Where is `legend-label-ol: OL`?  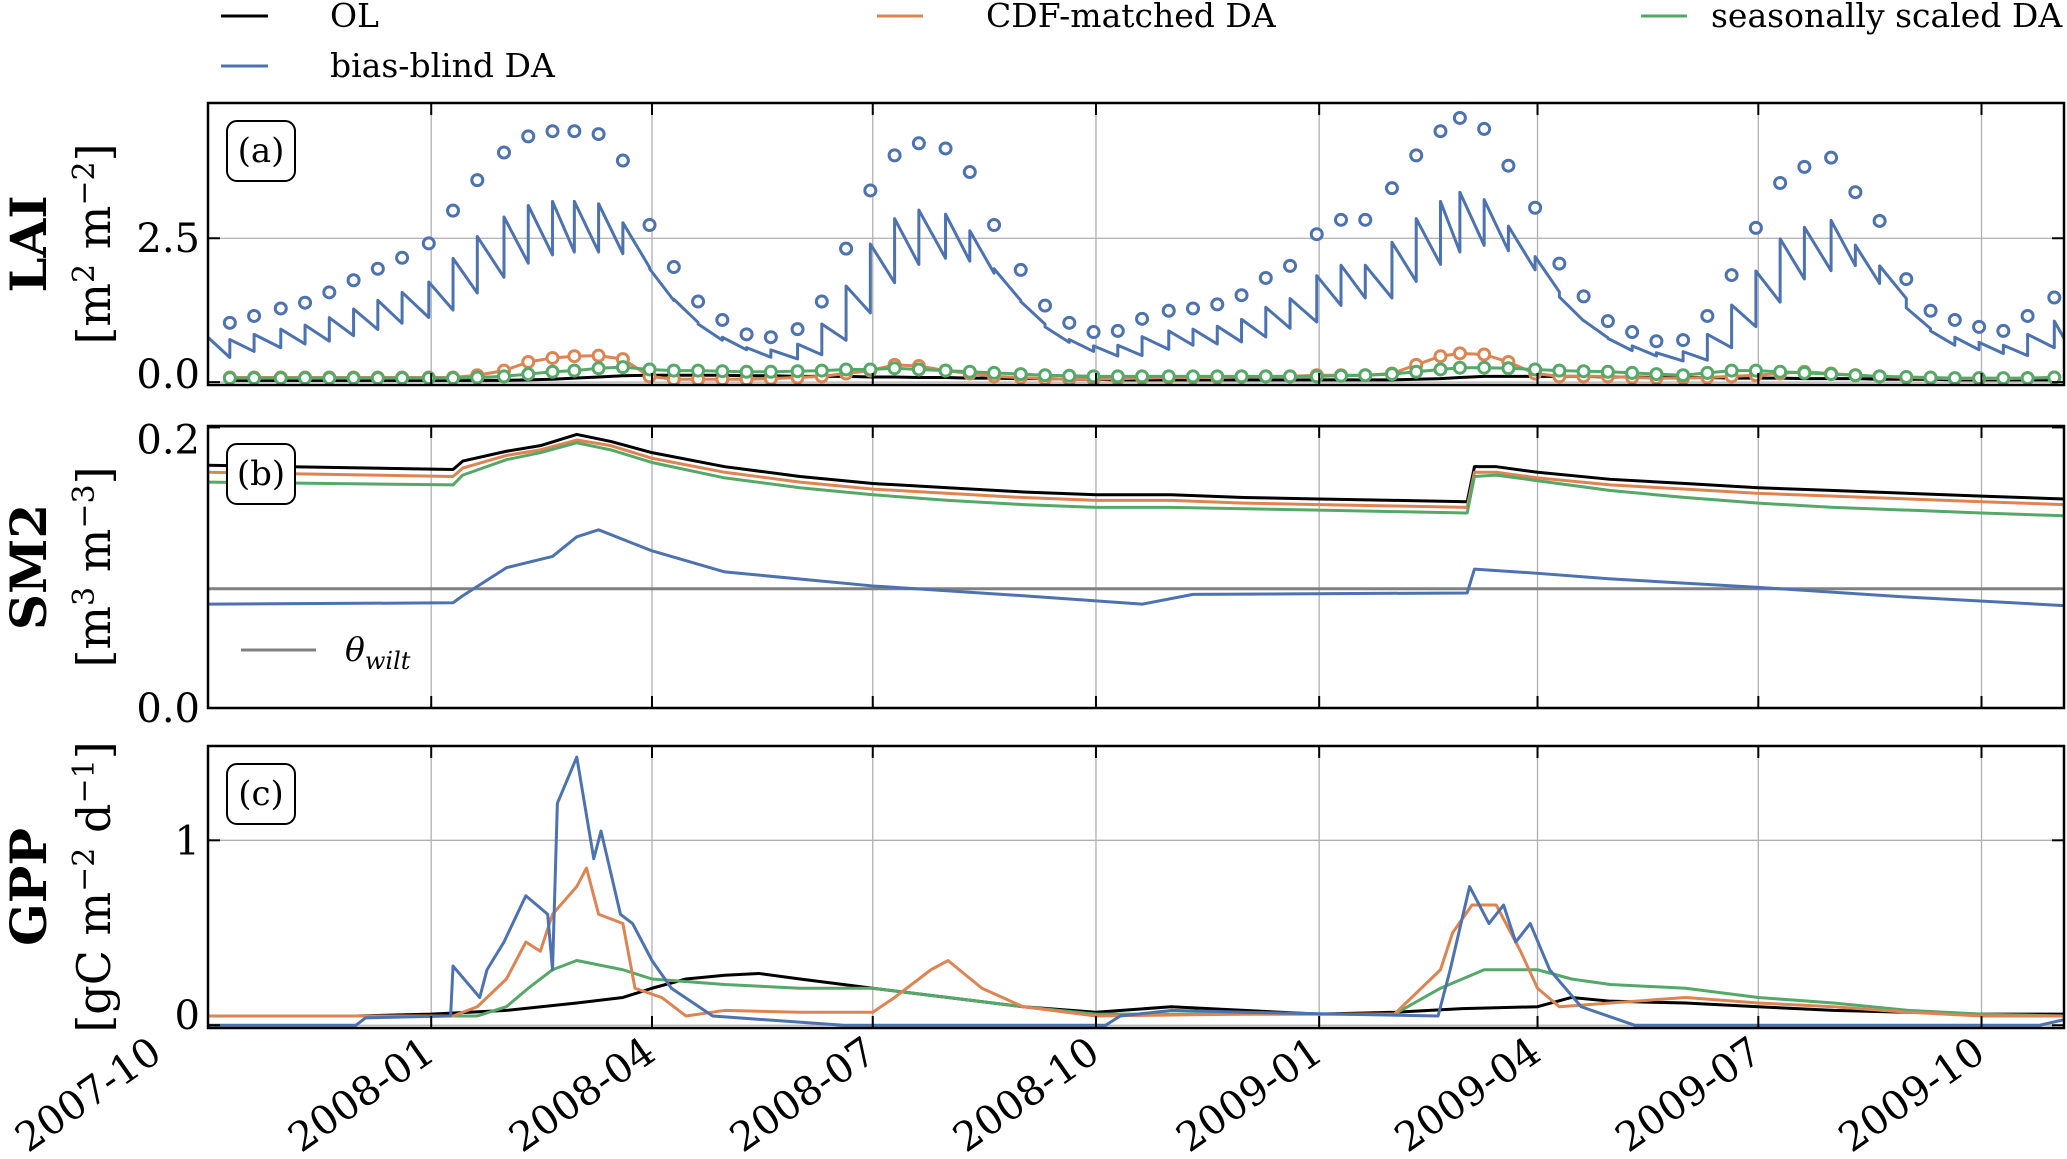
legend-label-ol: OL is located at coordinates (354, 17).